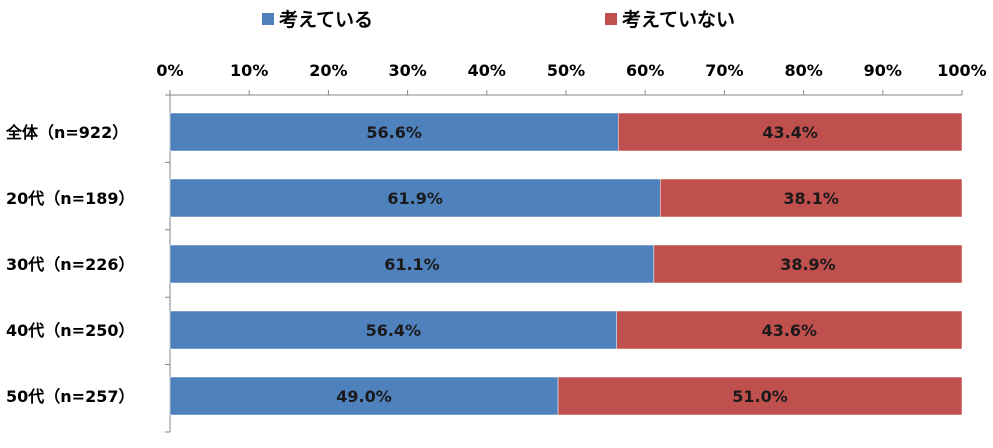 This screenshot has width=993, height=448. What do you see at coordinates (566, 70) in the screenshot?
I see `x-tick-label: 50%` at bounding box center [566, 70].